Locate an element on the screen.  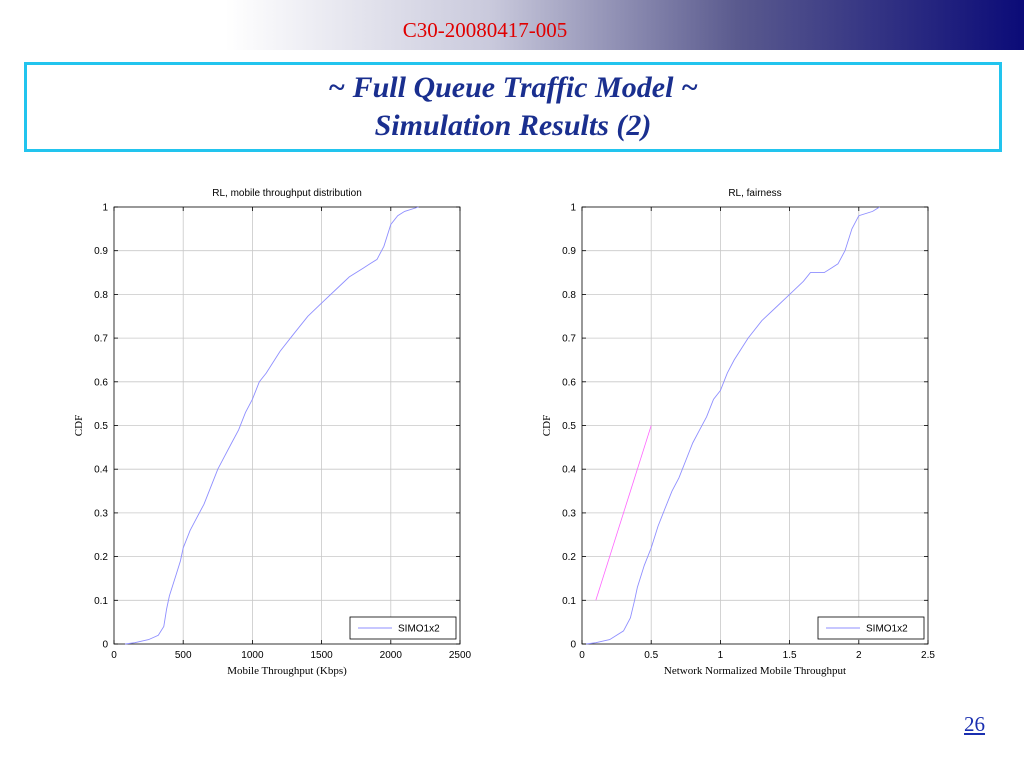
slide-title-line1: ~ Full Queue Traffic Model ~ is located at coordinates (513, 87).